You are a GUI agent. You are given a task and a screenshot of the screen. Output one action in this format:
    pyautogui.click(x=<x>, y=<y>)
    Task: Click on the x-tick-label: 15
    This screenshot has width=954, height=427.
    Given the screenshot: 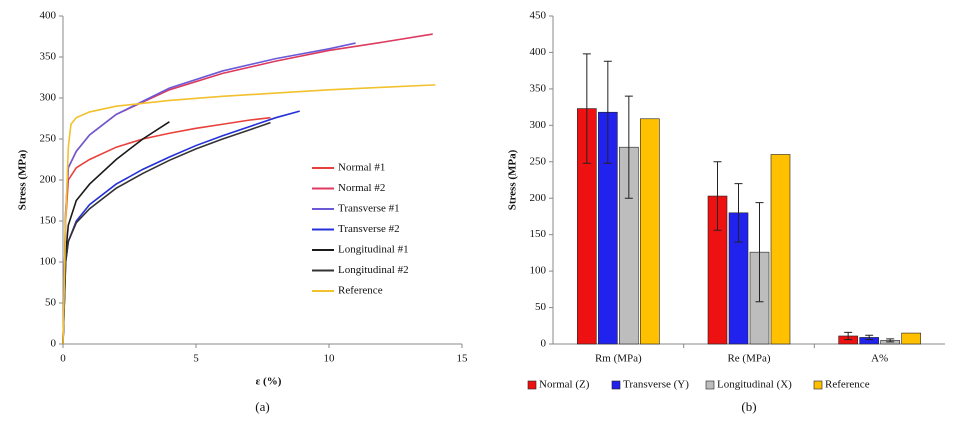 What is the action you would take?
    pyautogui.click(x=463, y=359)
    